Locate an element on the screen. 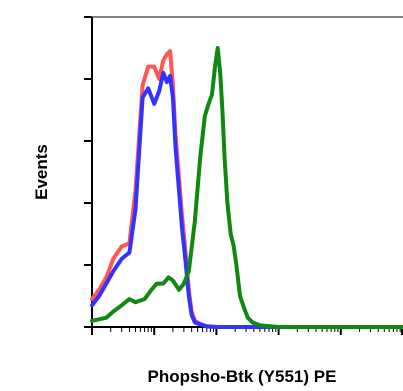  x-axis-title: Phopsho-Btk (Y551) PE is located at coordinates (242, 376).